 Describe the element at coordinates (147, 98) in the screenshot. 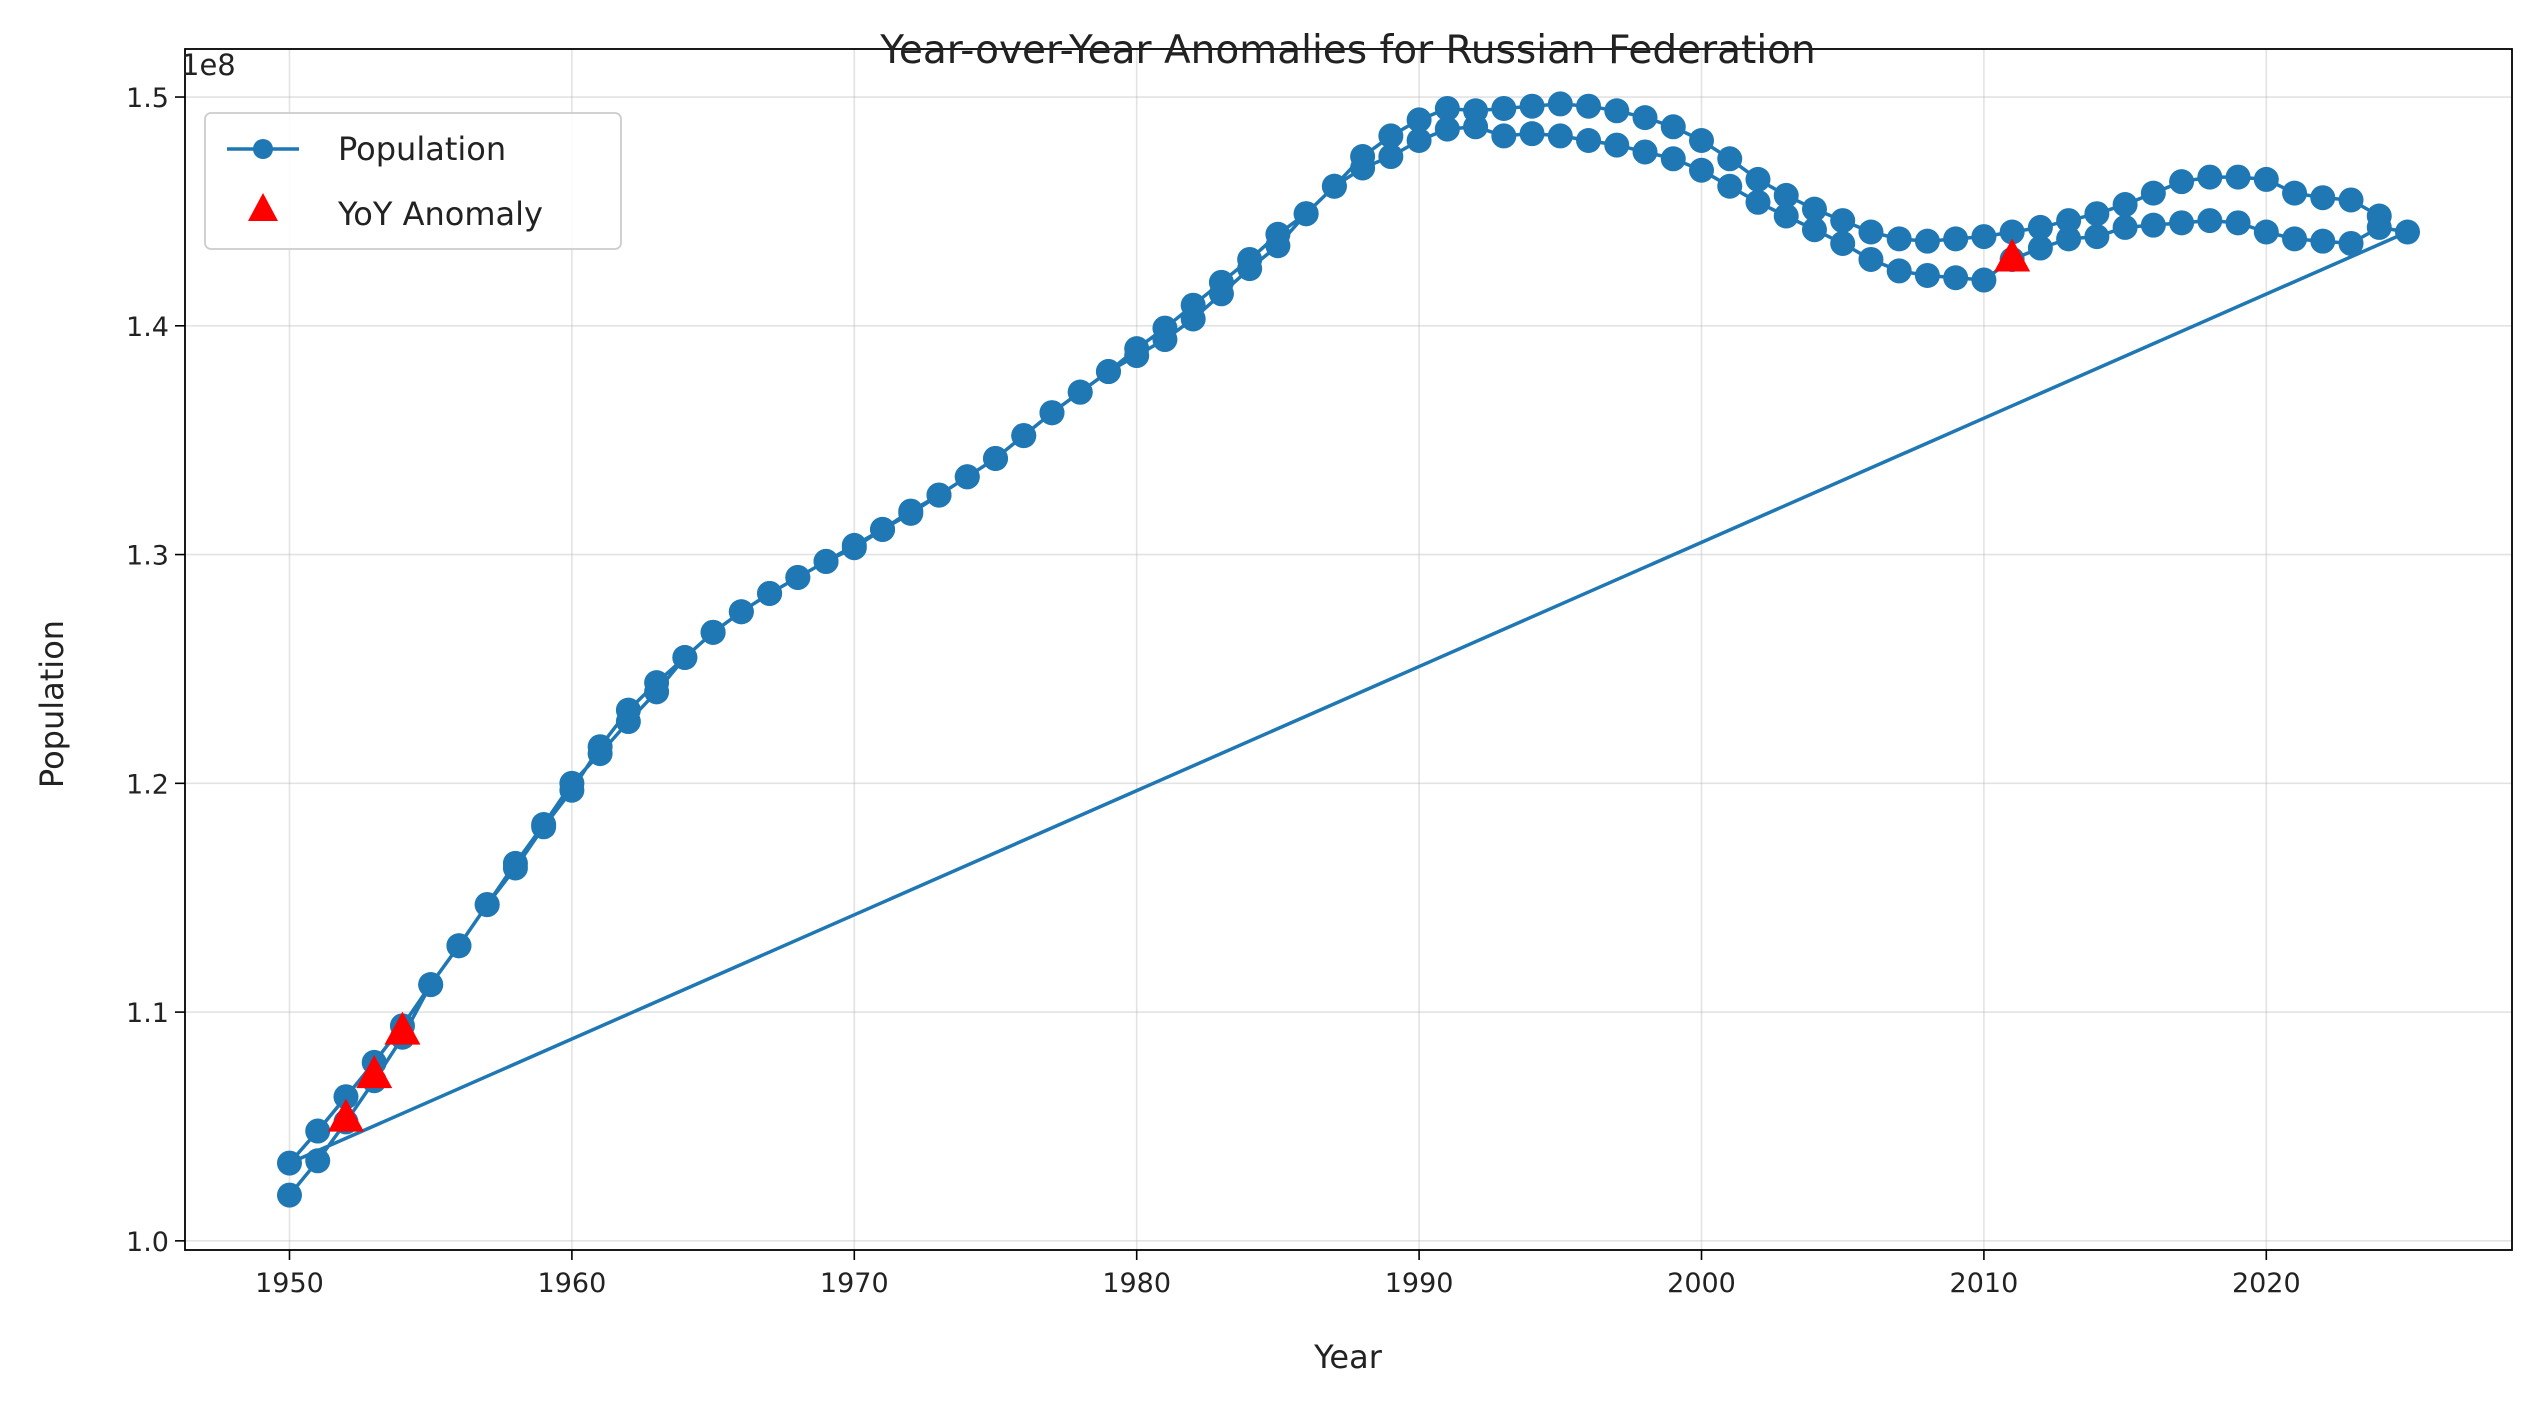

I see `y-tick-label: 1.5` at that location.